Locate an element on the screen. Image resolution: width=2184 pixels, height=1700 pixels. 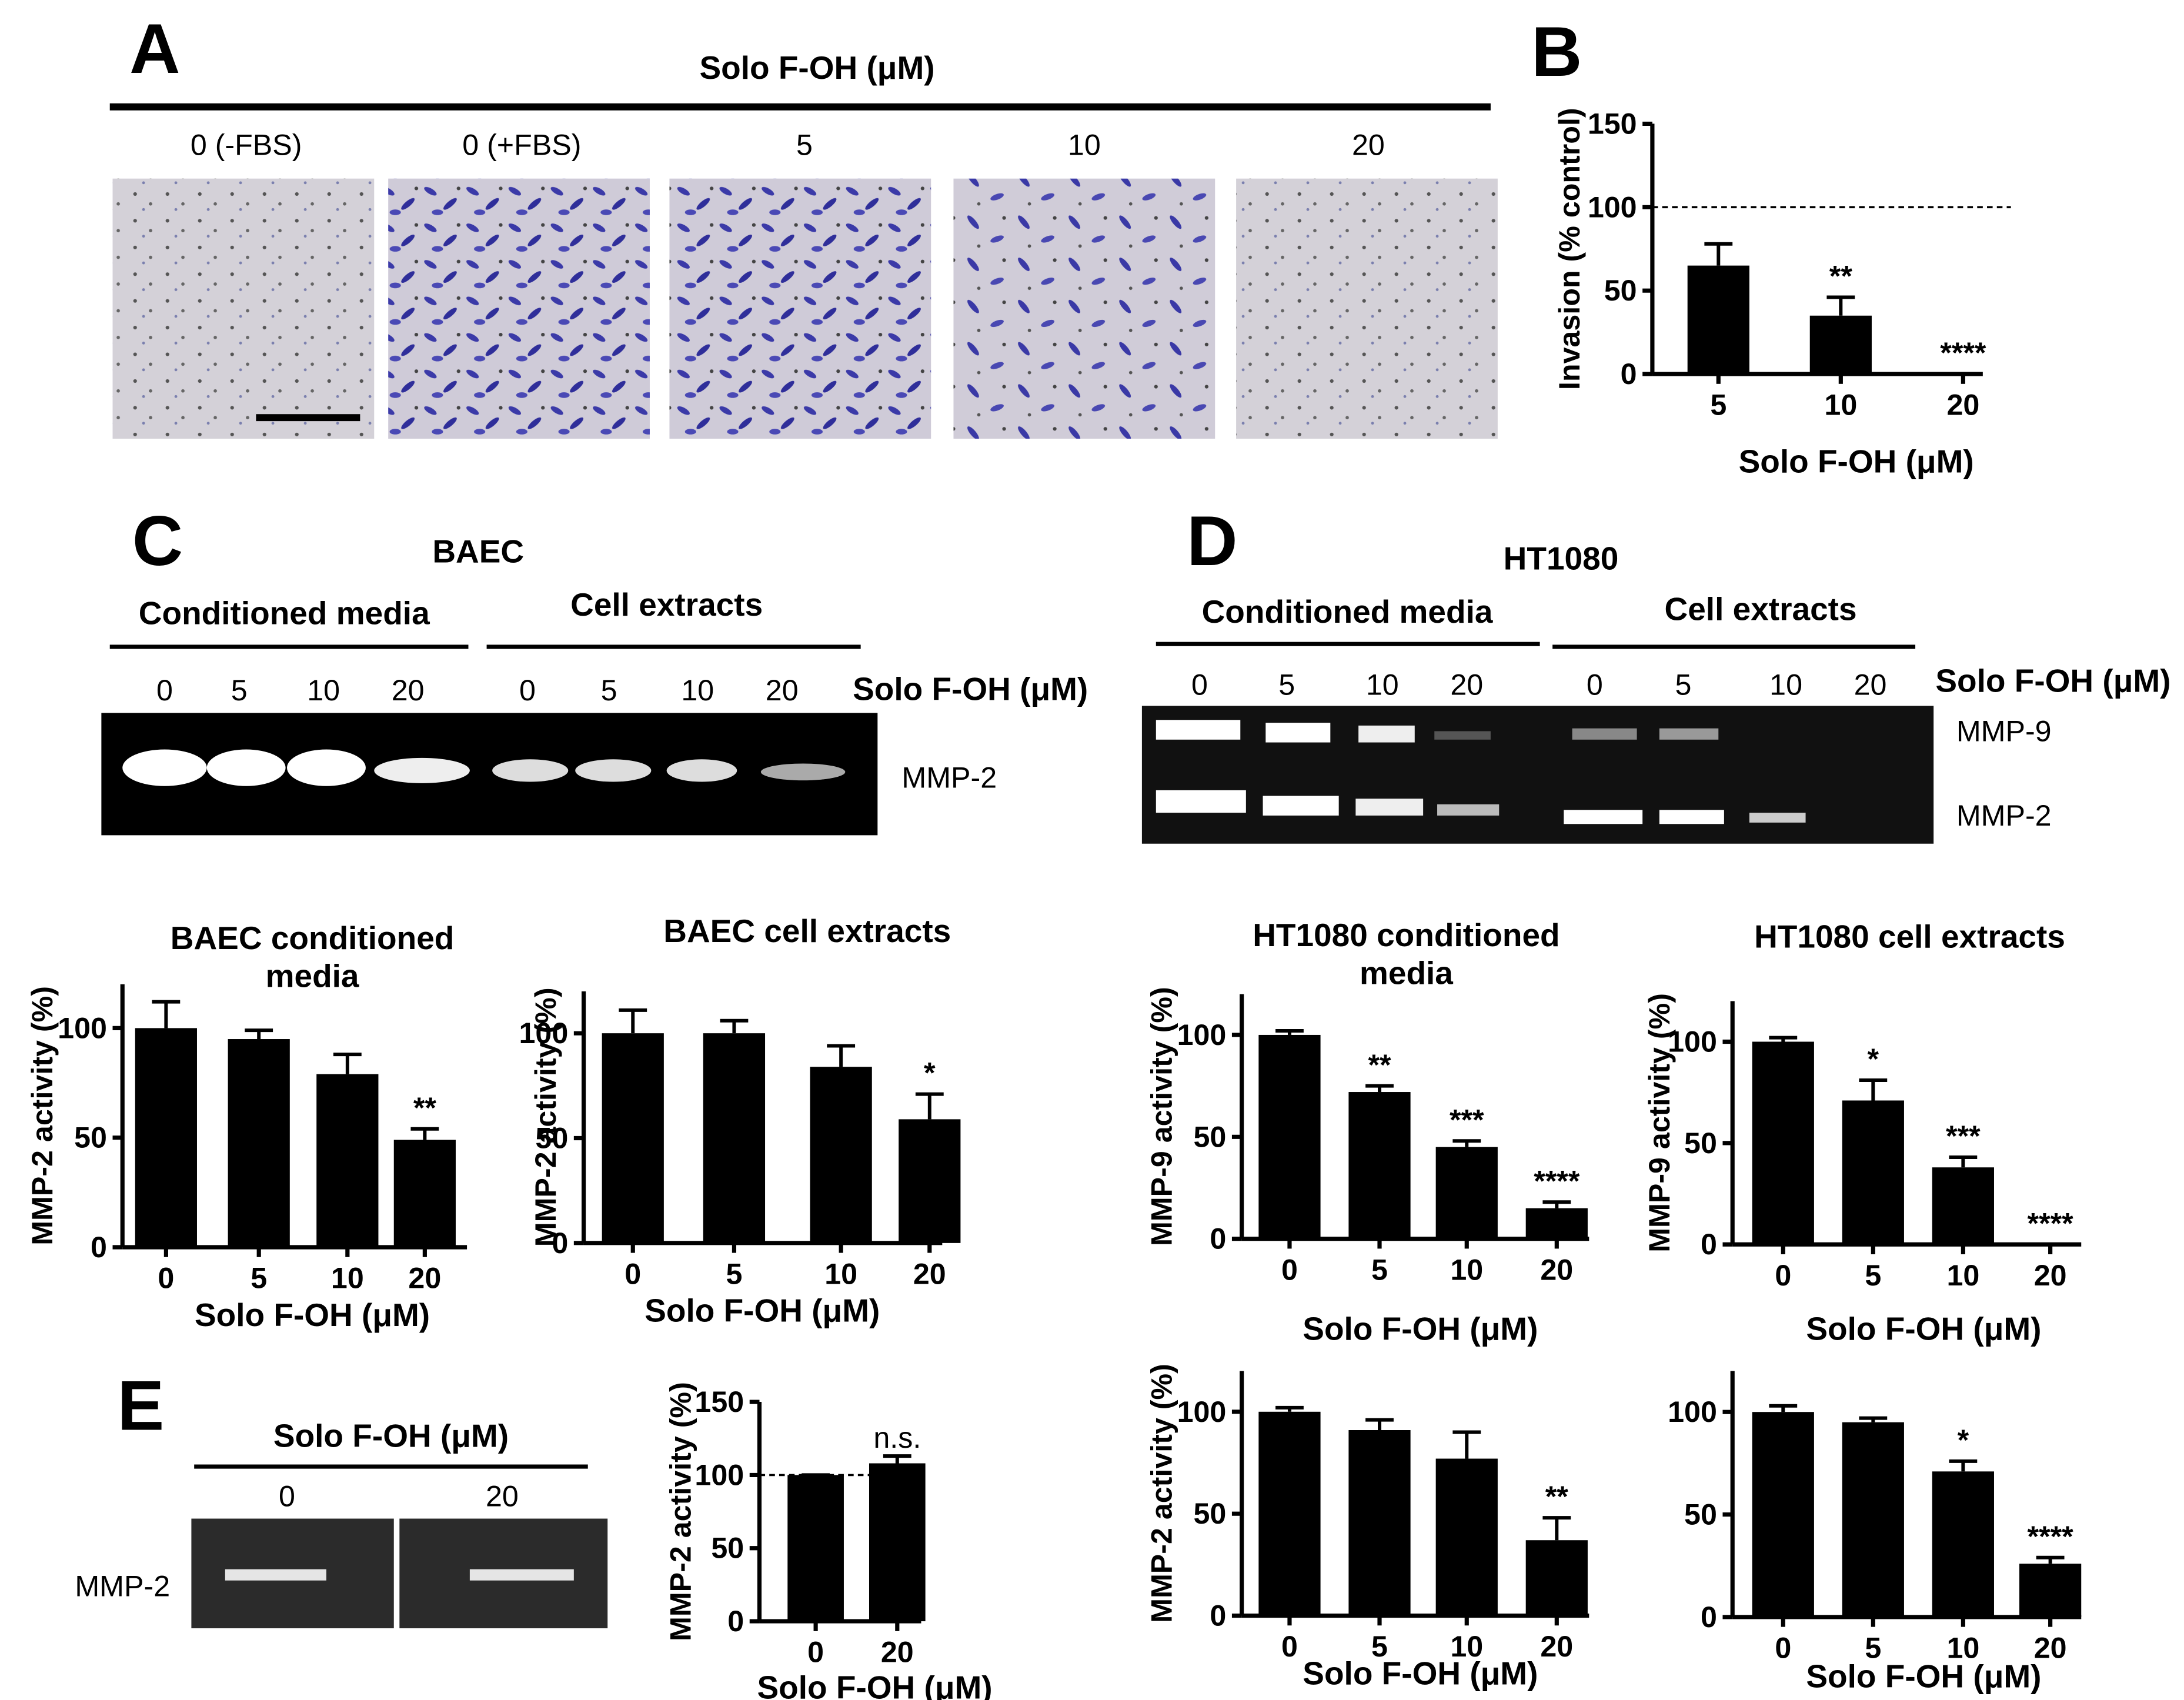
significance-label: *** is located at coordinates (1964, 1136).